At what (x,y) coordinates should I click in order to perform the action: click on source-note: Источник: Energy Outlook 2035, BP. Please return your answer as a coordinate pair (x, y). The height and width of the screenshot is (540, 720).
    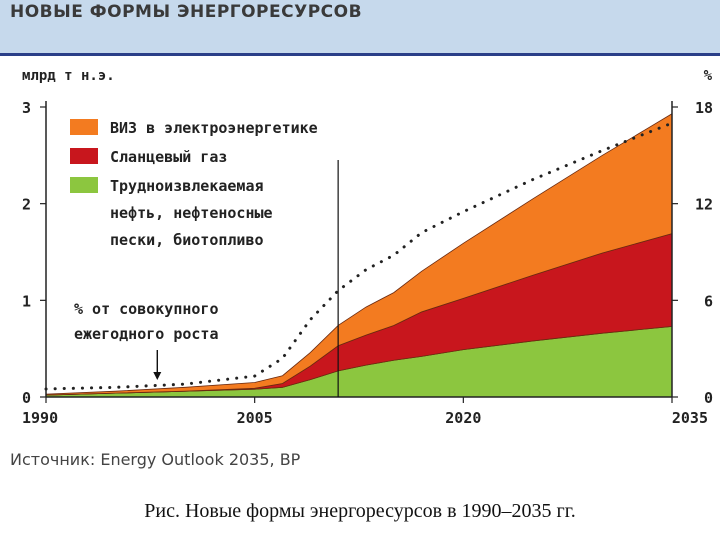
    Looking at the image, I should click on (155, 459).